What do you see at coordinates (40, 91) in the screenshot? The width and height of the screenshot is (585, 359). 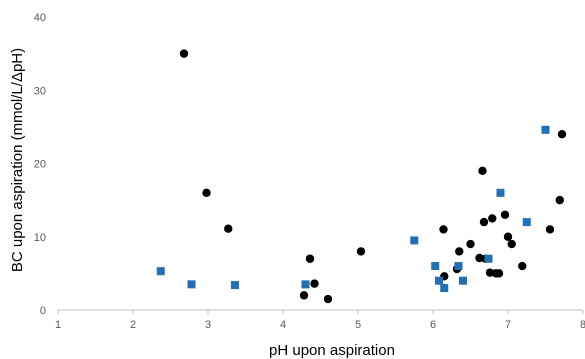 I see `y-tick-label: 30` at bounding box center [40, 91].